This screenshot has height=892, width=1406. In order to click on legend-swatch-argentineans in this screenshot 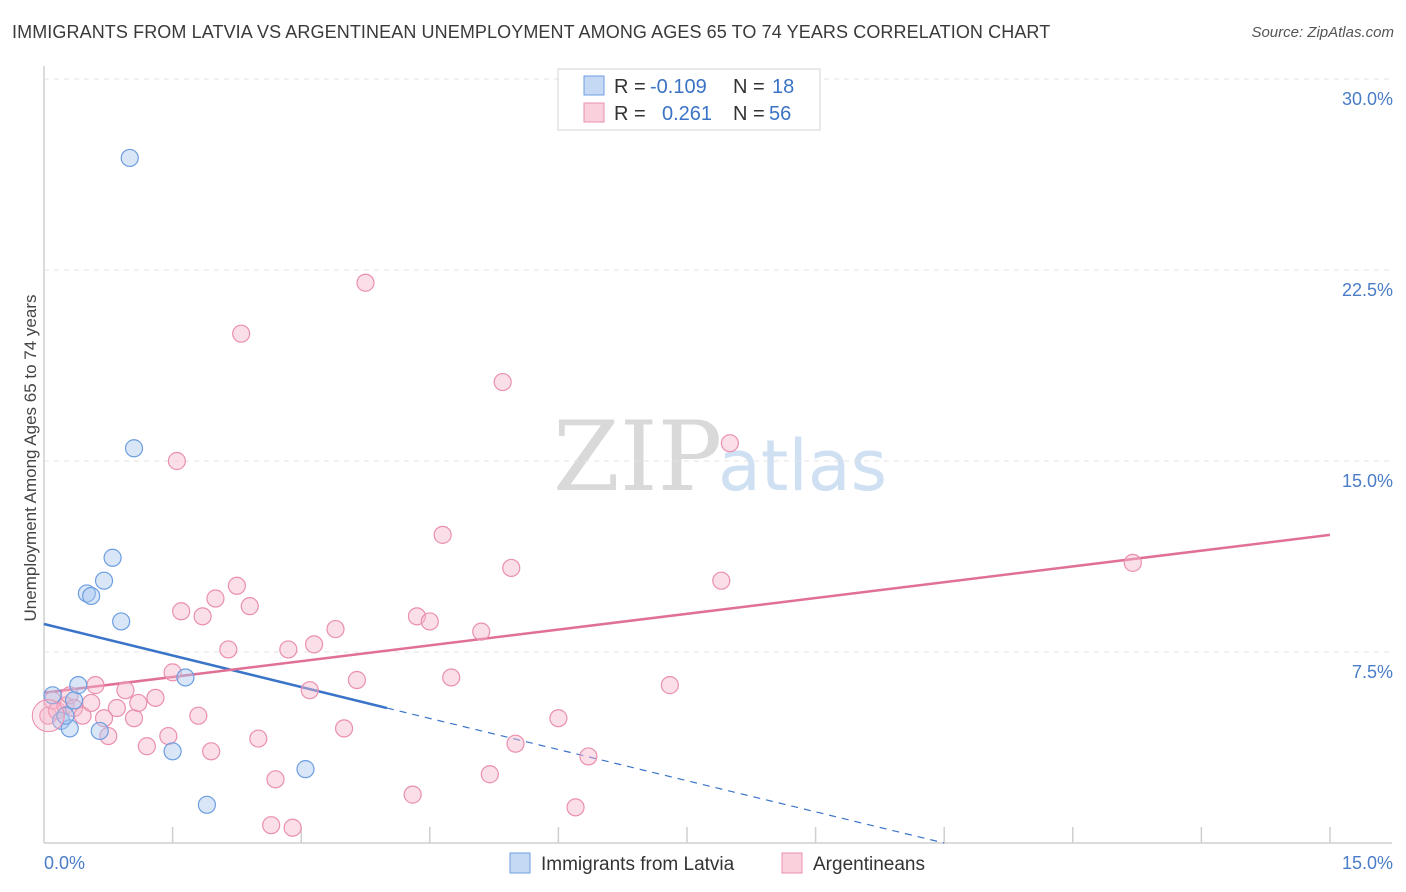, I will do `click(594, 112)`.